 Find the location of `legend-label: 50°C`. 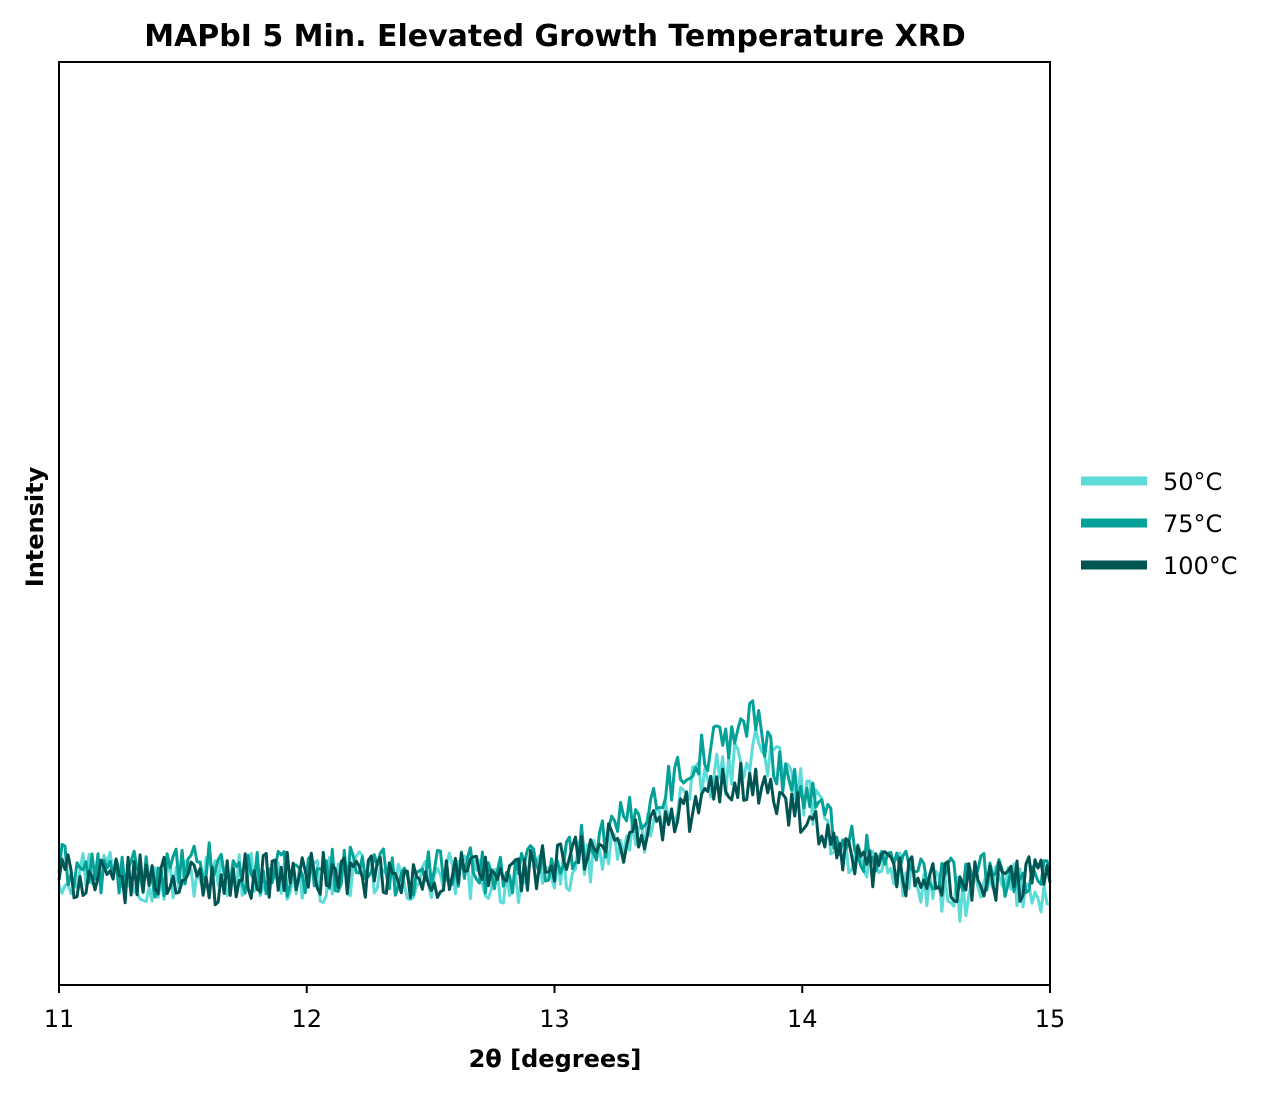

legend-label: 50°C is located at coordinates (1192, 482).